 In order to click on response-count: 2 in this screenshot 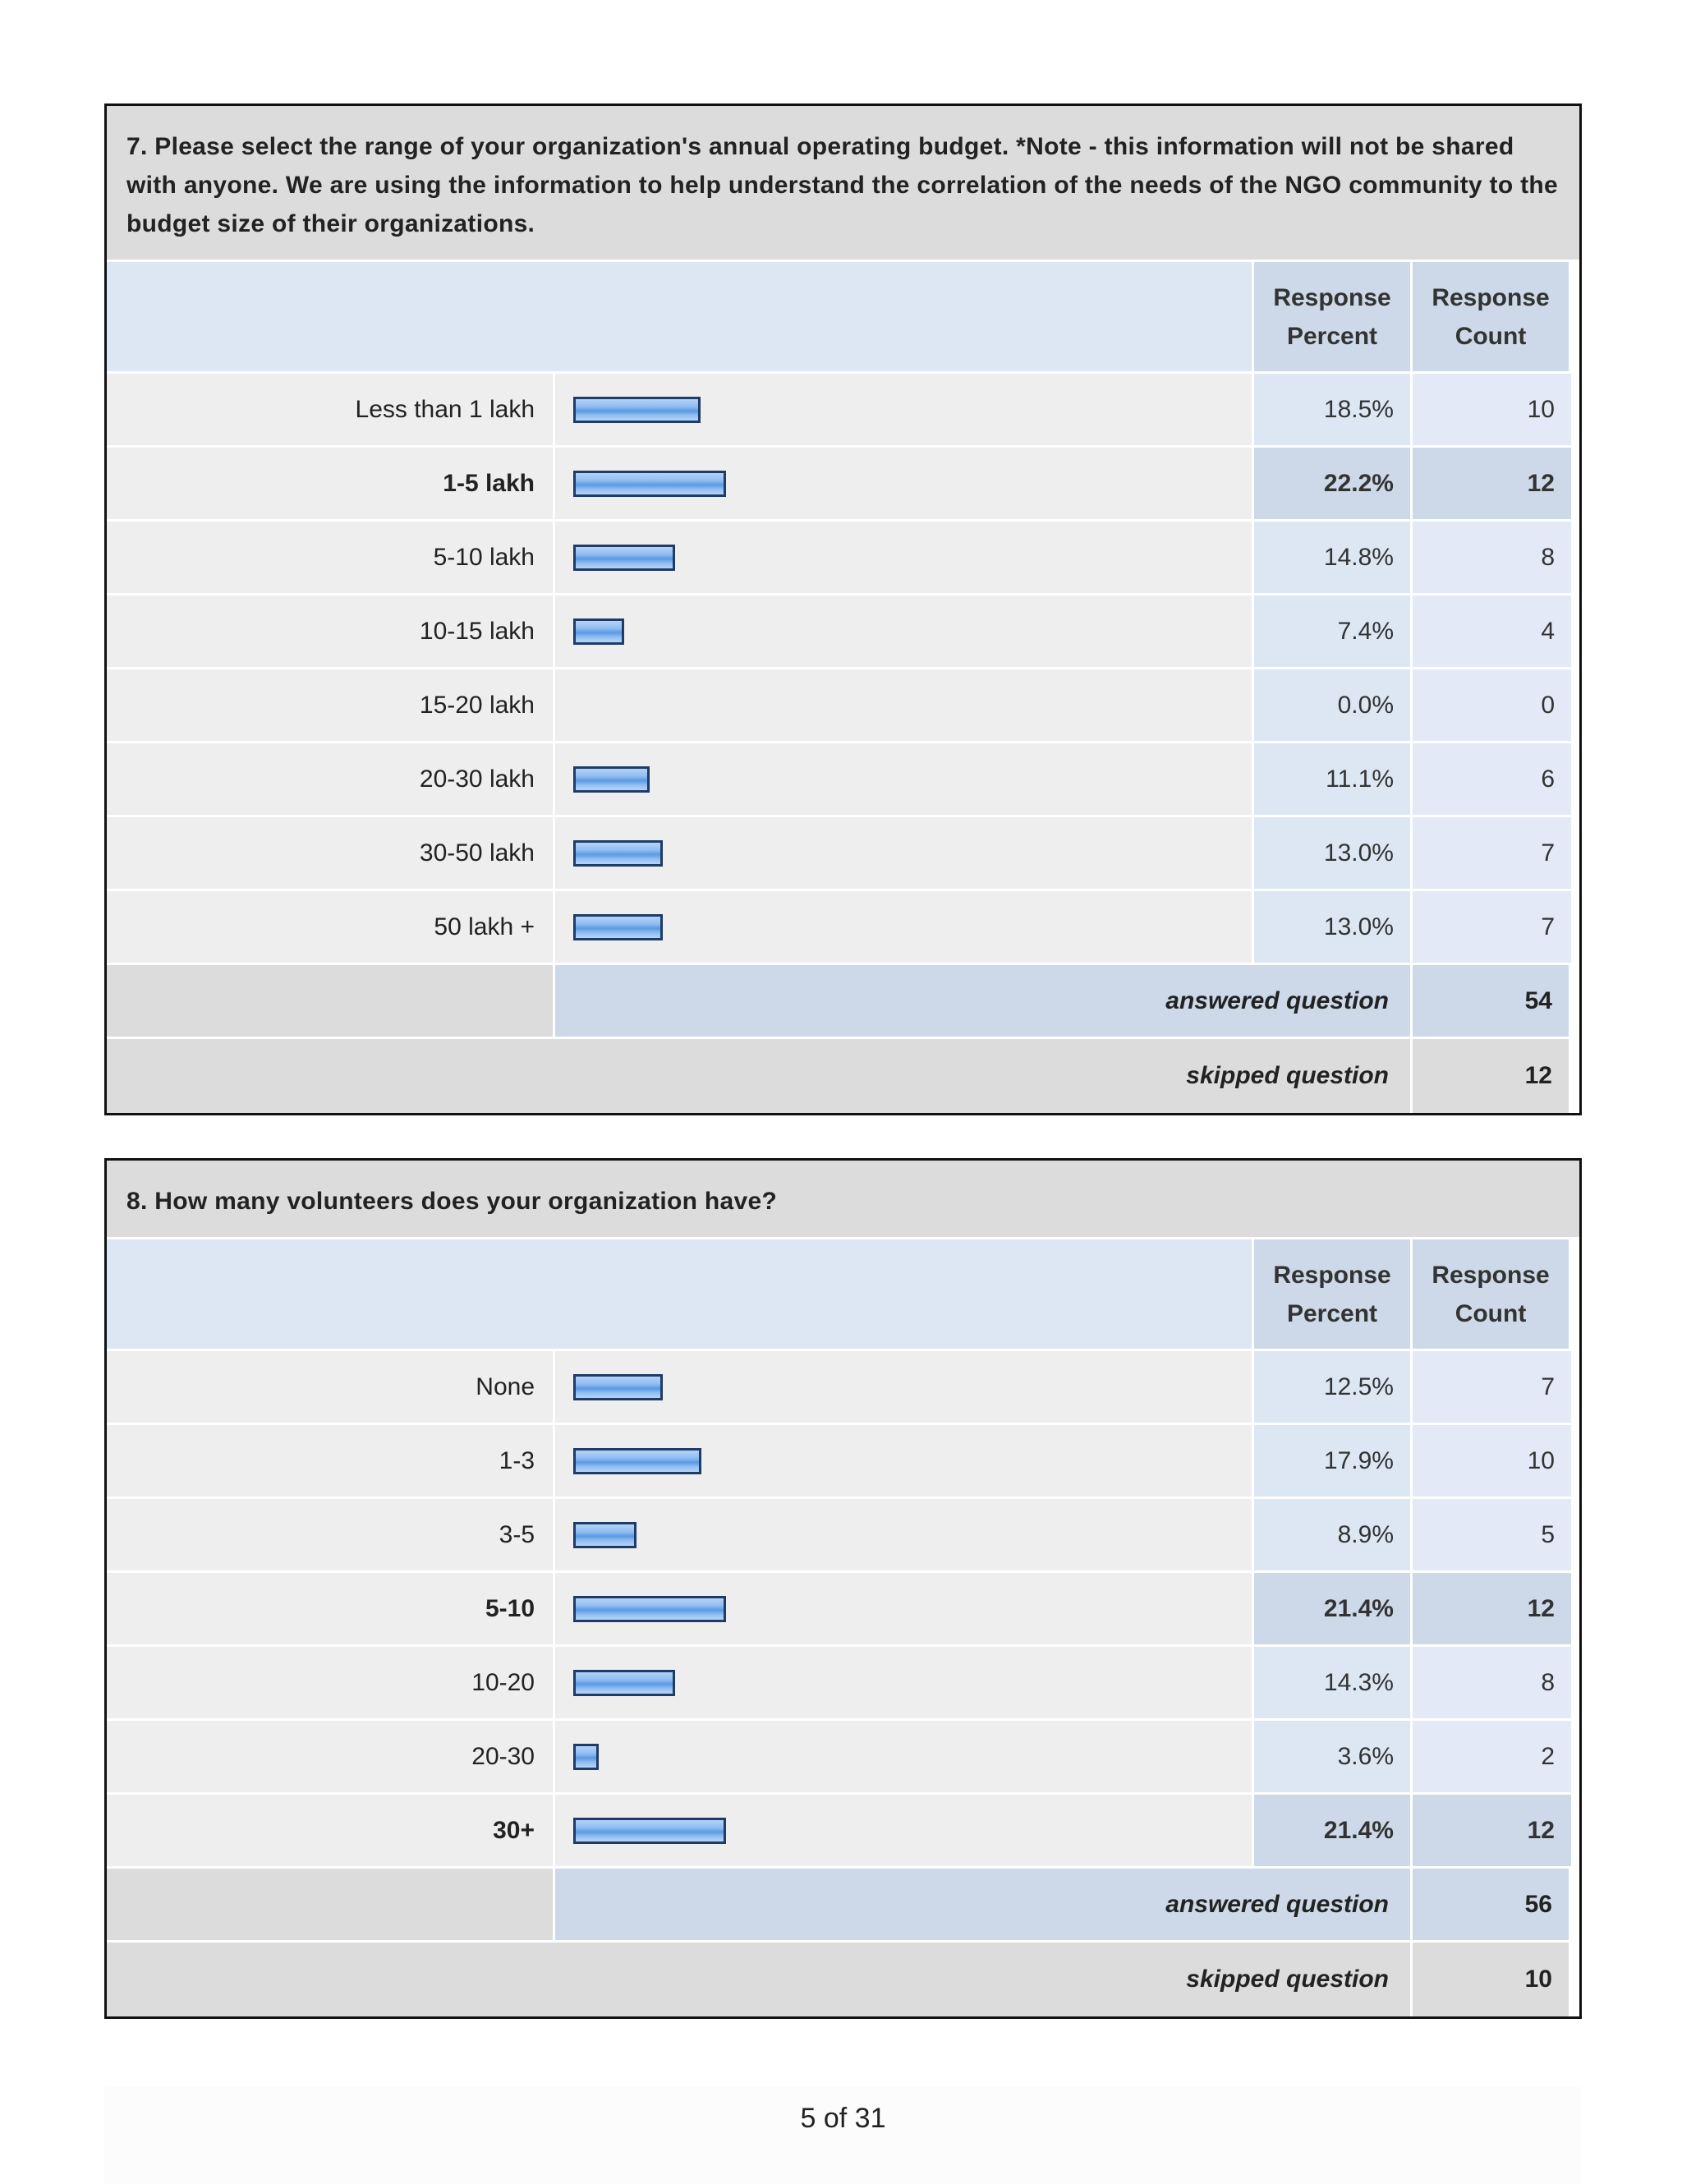, I will do `click(1492, 1758)`.